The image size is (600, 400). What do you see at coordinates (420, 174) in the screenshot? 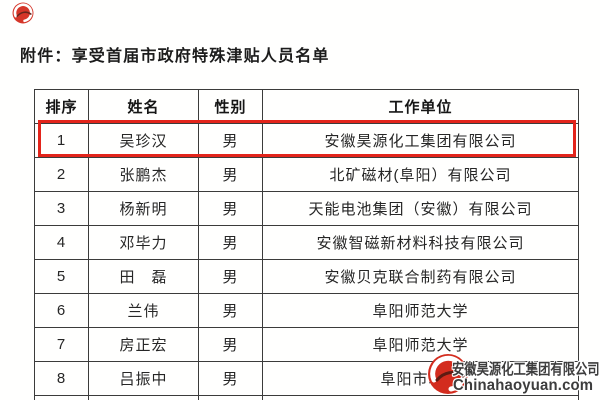
I see `cell-unit: 北矿磁材(阜阳）有限公司` at bounding box center [420, 174].